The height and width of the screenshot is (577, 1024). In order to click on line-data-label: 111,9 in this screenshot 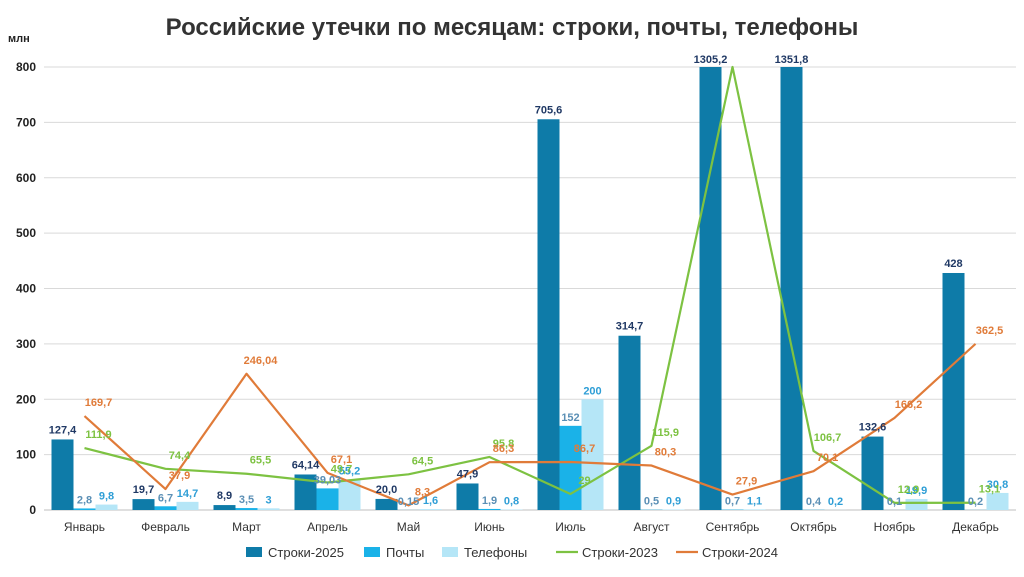, I will do `click(98, 435)`.